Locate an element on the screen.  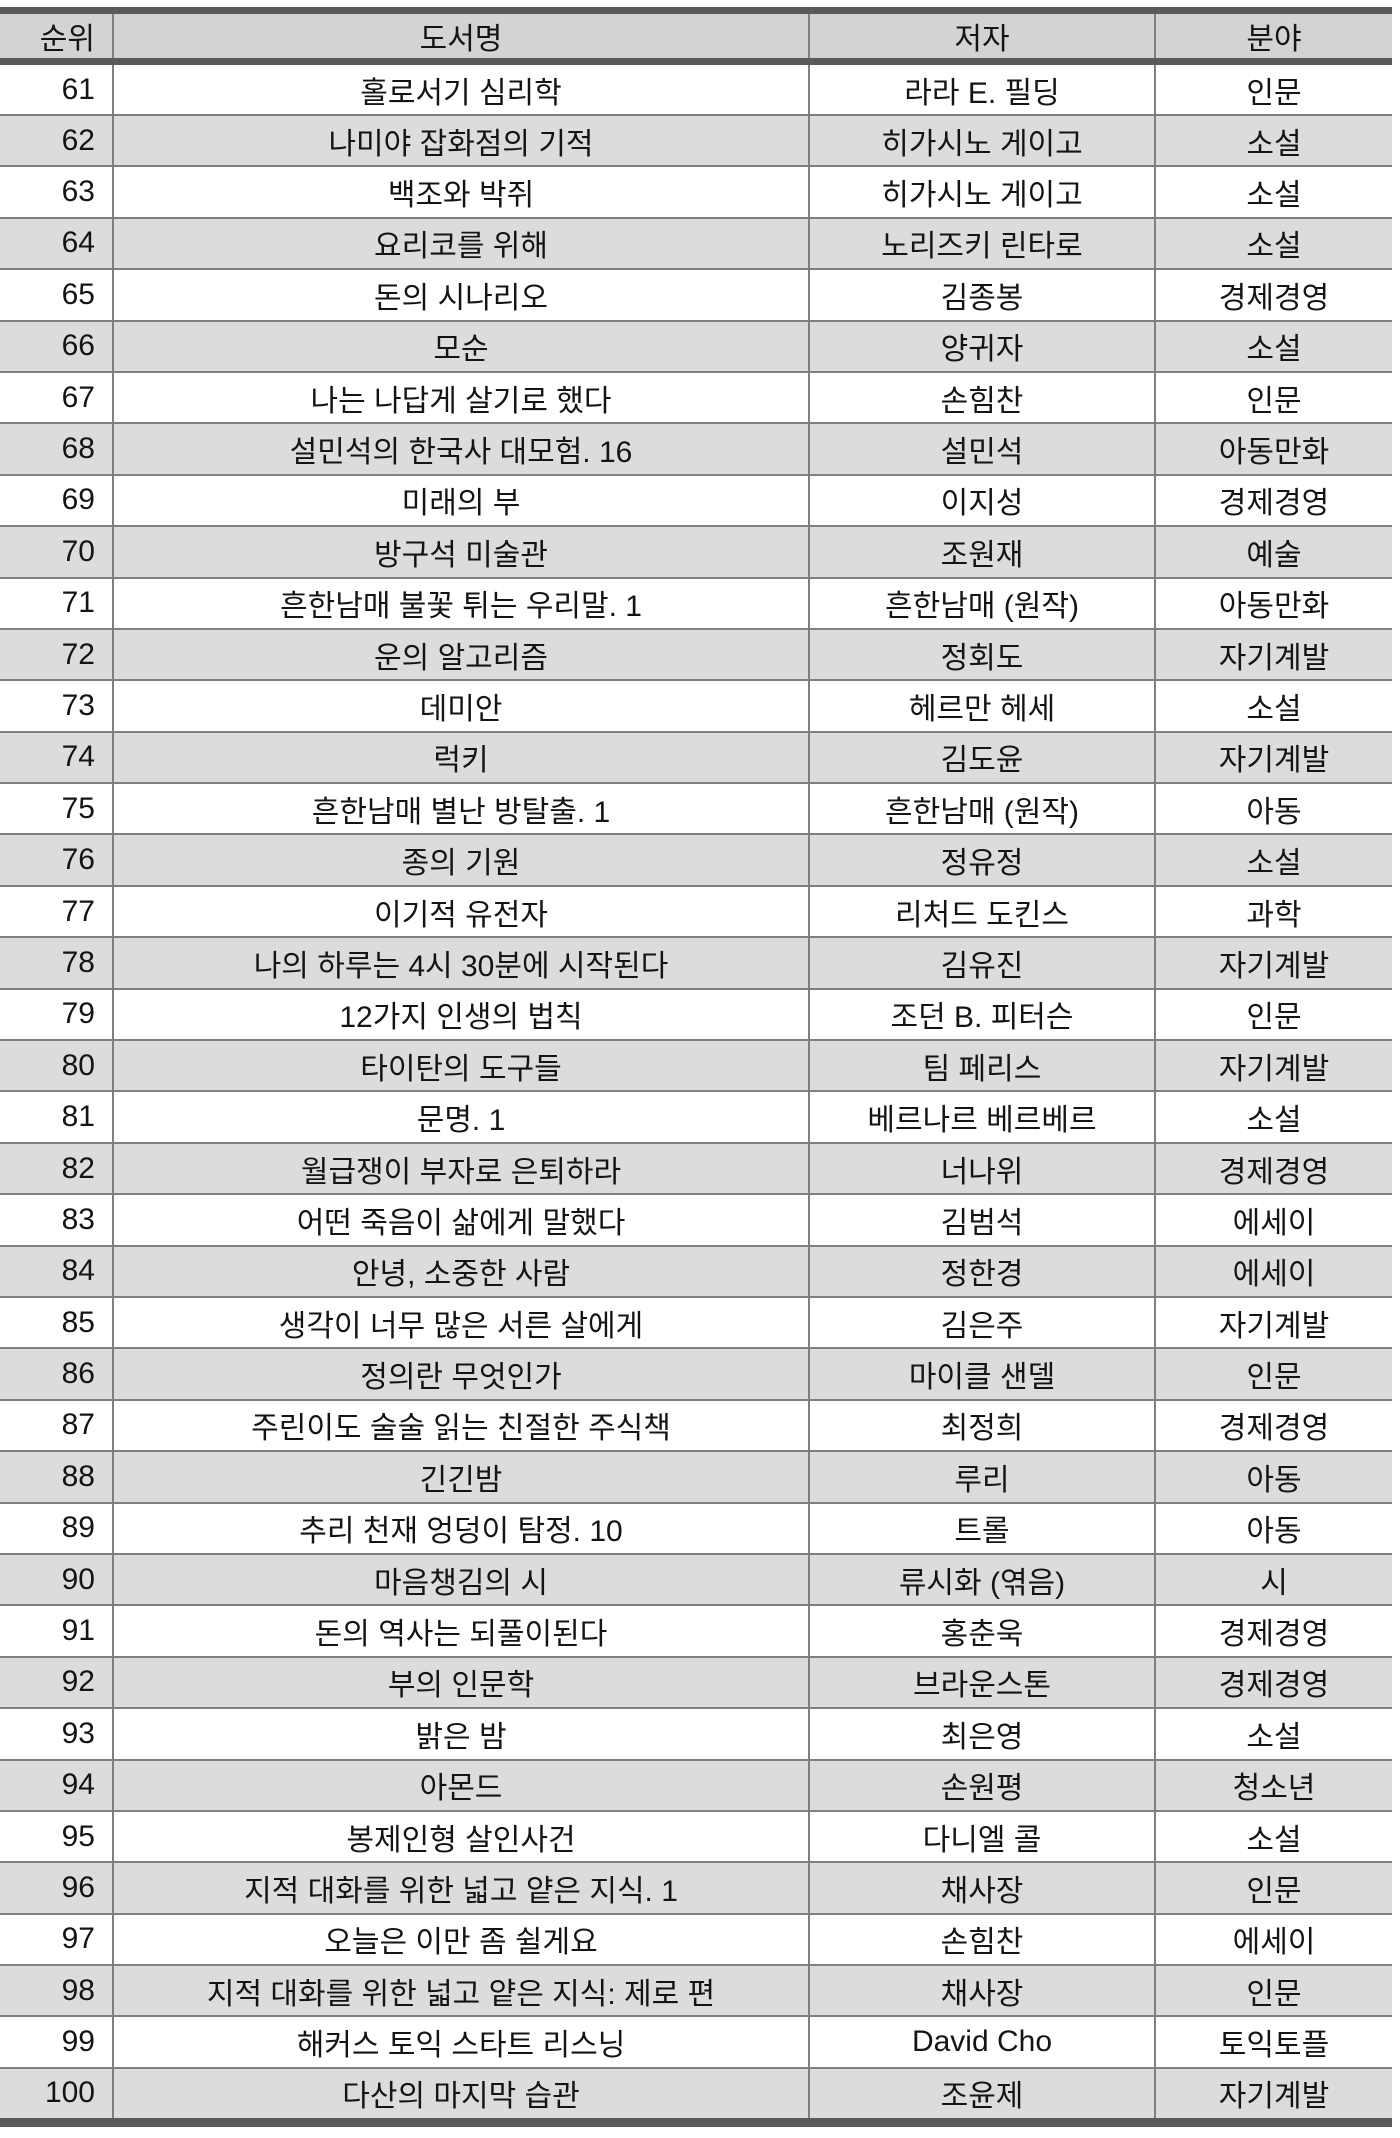
author-cell: 루리 is located at coordinates (981, 1476).